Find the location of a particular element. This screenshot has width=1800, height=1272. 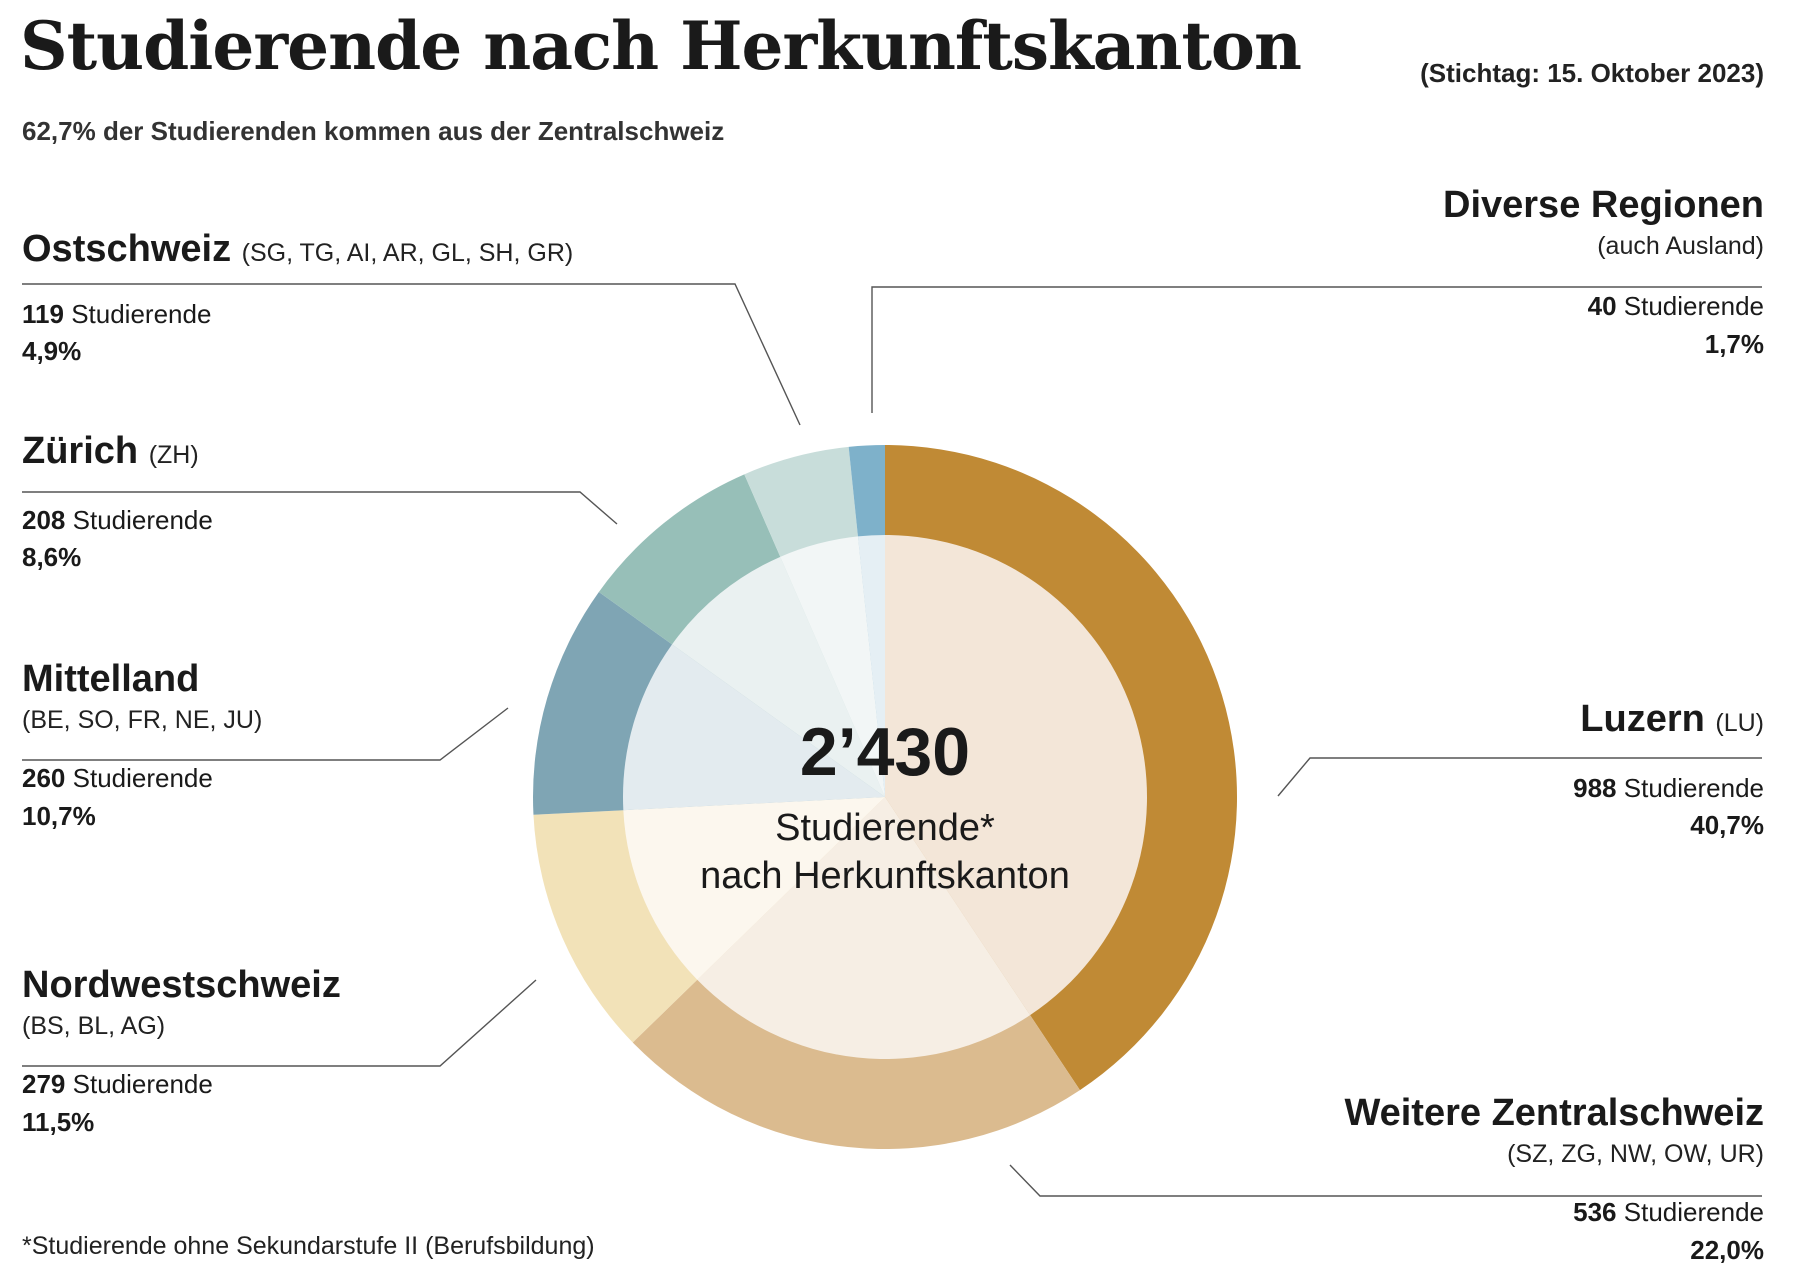

label-percent: 40,7% is located at coordinates (1727, 825).